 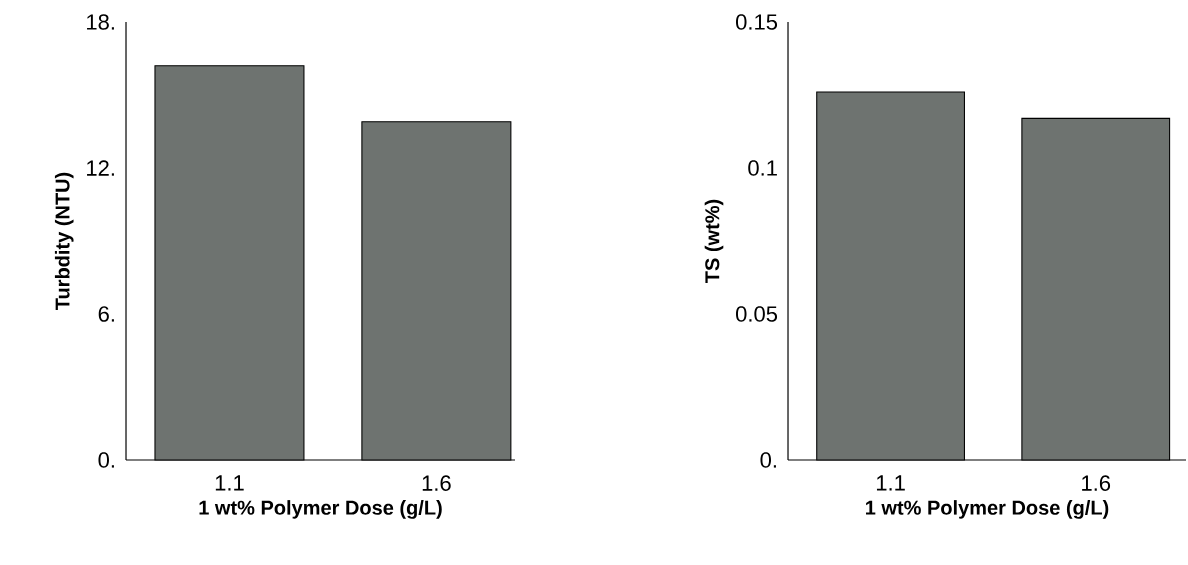 I want to click on y-tick-label: 0.05, so click(x=757, y=314).